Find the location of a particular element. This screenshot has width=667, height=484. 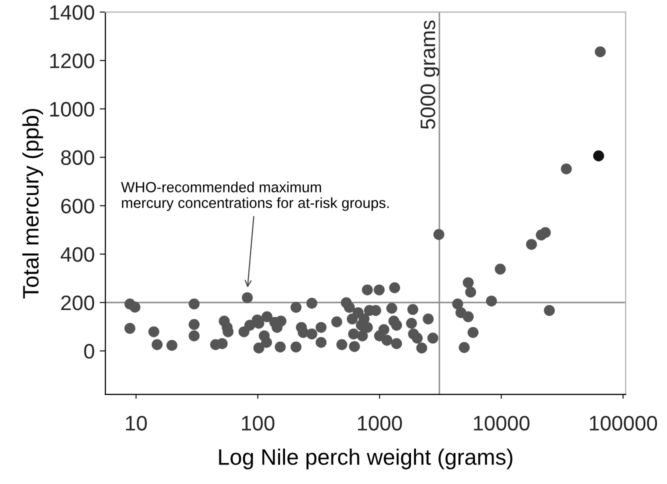

y-tick-label: 800 is located at coordinates (77, 158).